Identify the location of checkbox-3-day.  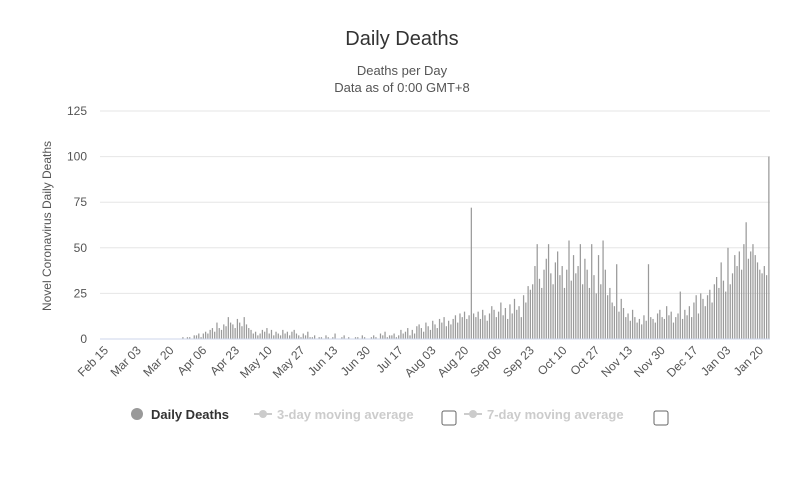
(449, 418).